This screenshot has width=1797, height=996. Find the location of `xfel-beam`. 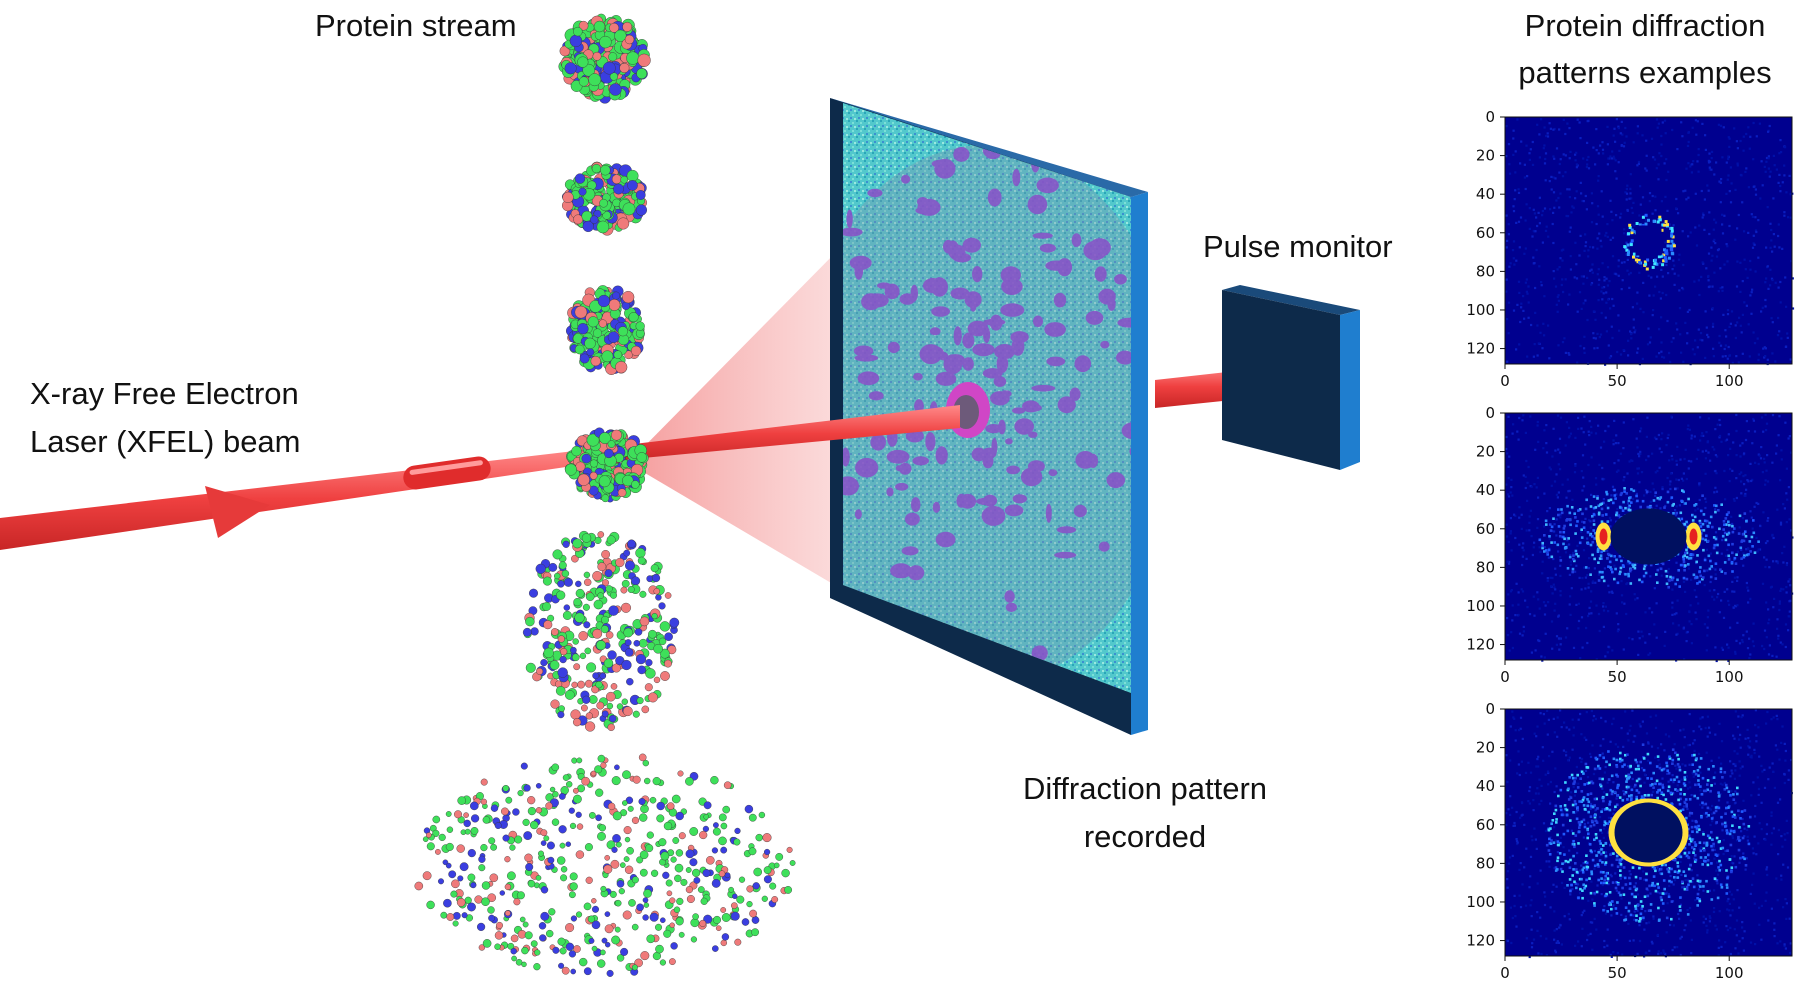

xfel-beam is located at coordinates (300, 499).